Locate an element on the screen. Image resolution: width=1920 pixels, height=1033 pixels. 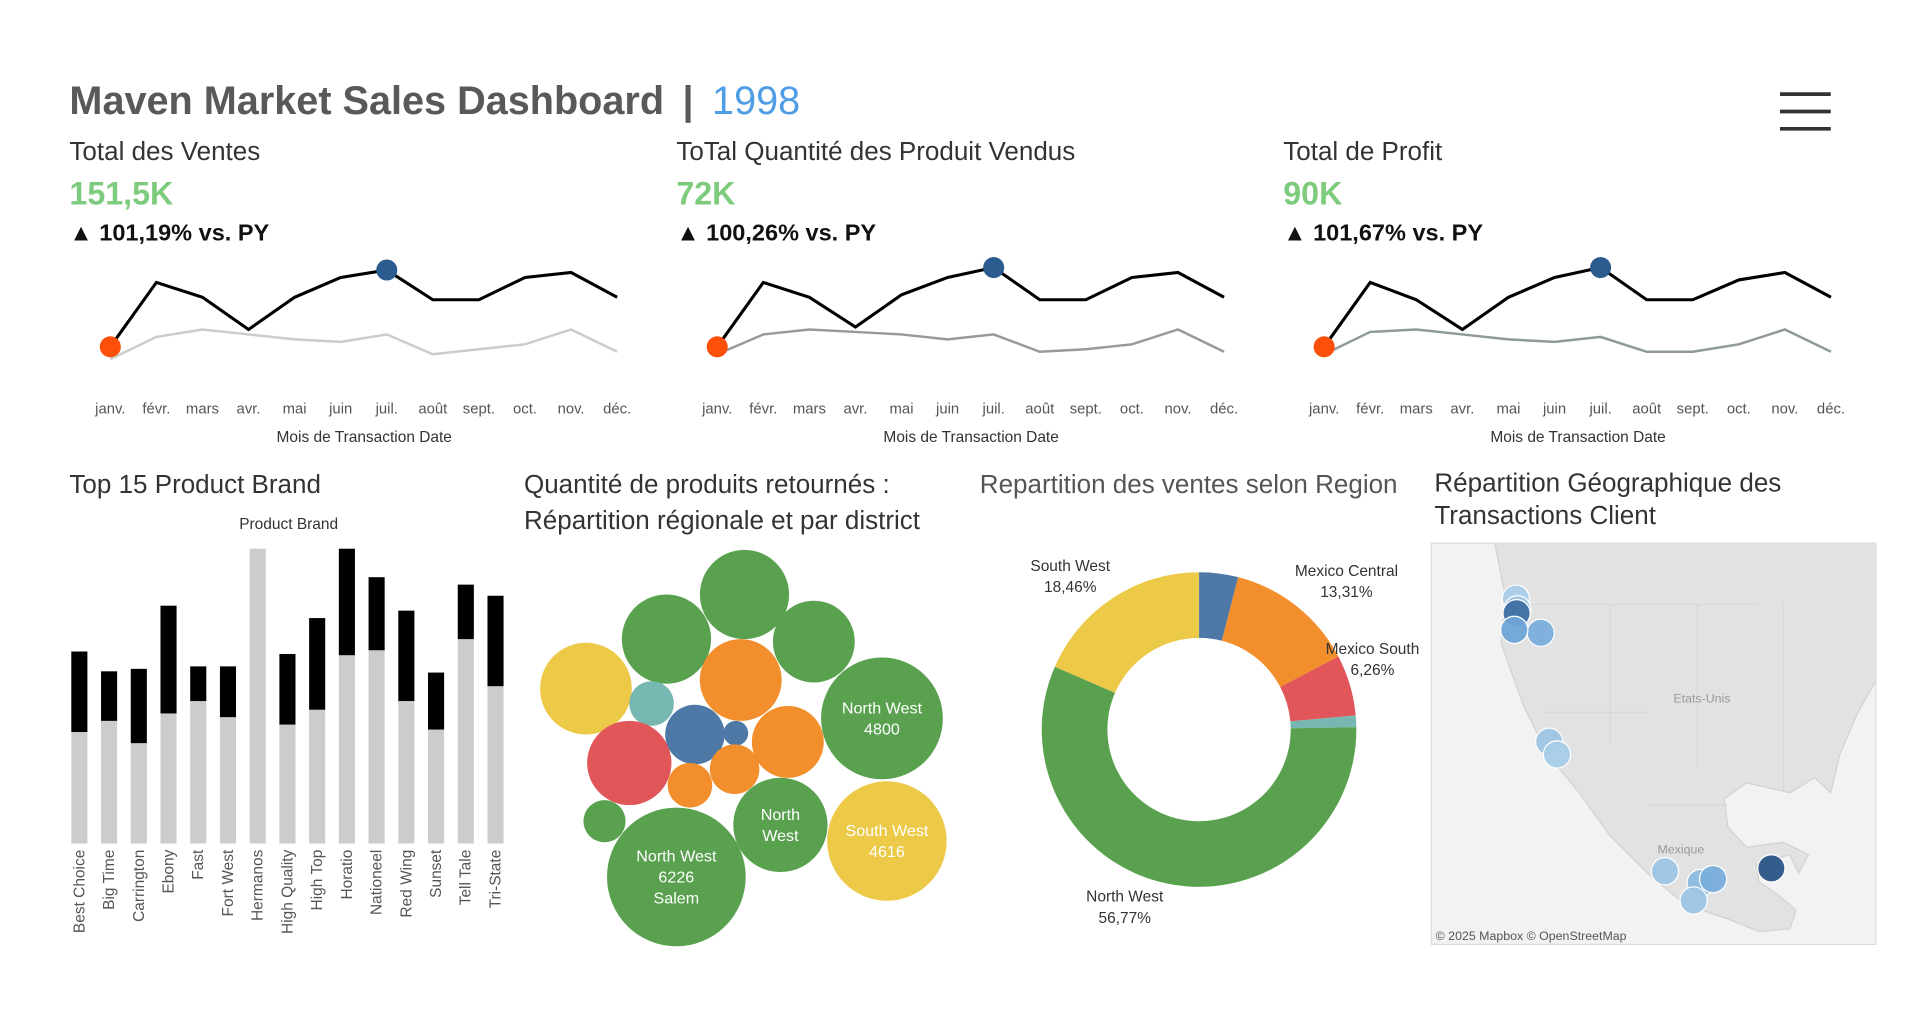
axis-header: Product Brand is located at coordinates (288, 524).